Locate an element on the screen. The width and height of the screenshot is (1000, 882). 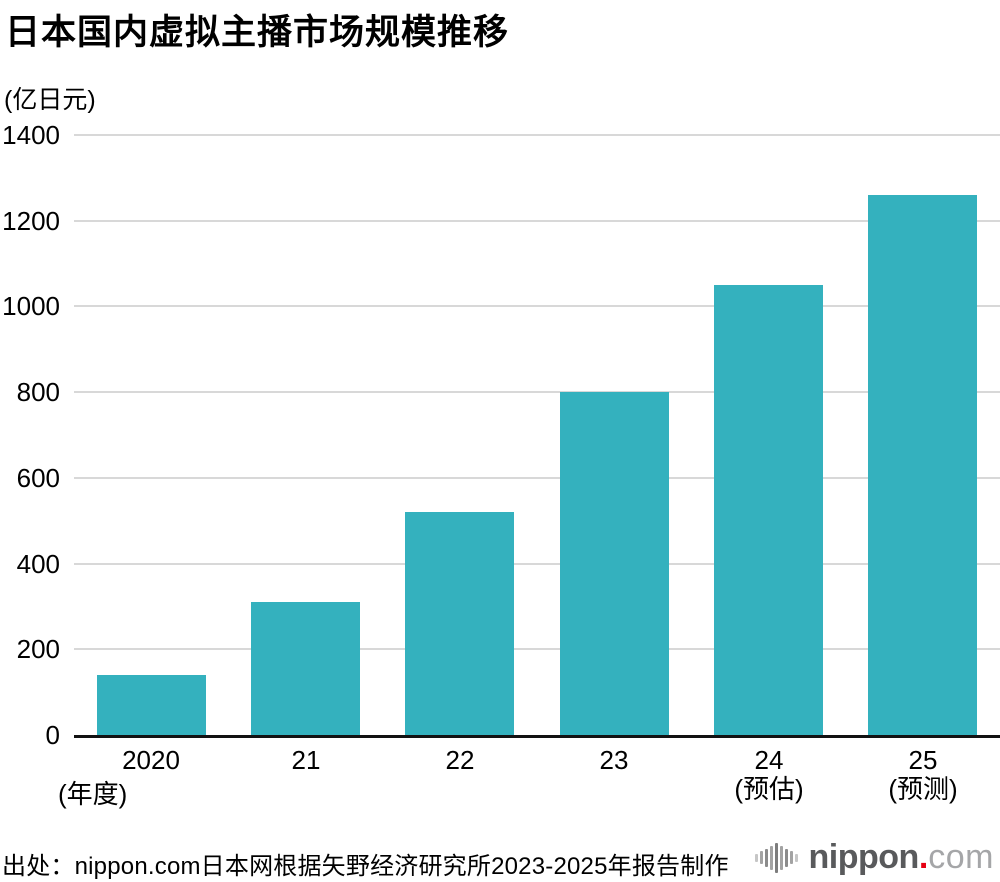
y-tick-label-600: 600 is located at coordinates (38, 477).